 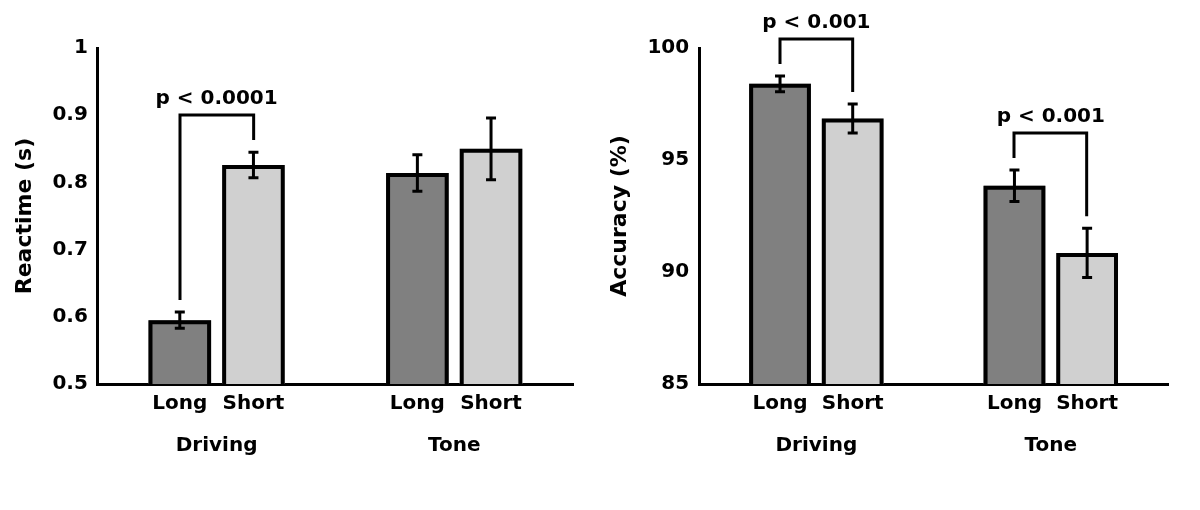 What do you see at coordinates (23, 216) in the screenshot?
I see `y-axis-title: Reactime (s)` at bounding box center [23, 216].